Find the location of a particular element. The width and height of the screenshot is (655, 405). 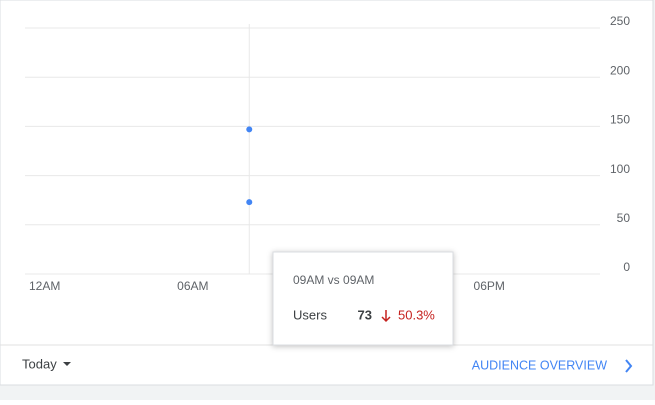

chevron is located at coordinates (629, 366).